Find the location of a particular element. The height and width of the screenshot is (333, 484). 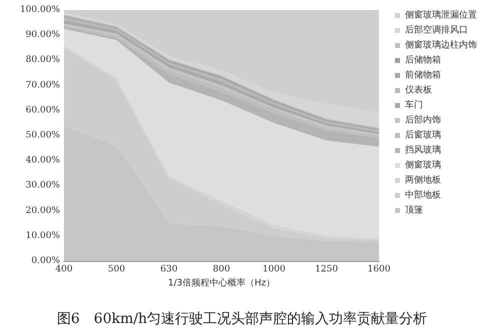

x-tick-label: 400 is located at coordinates (64, 269).